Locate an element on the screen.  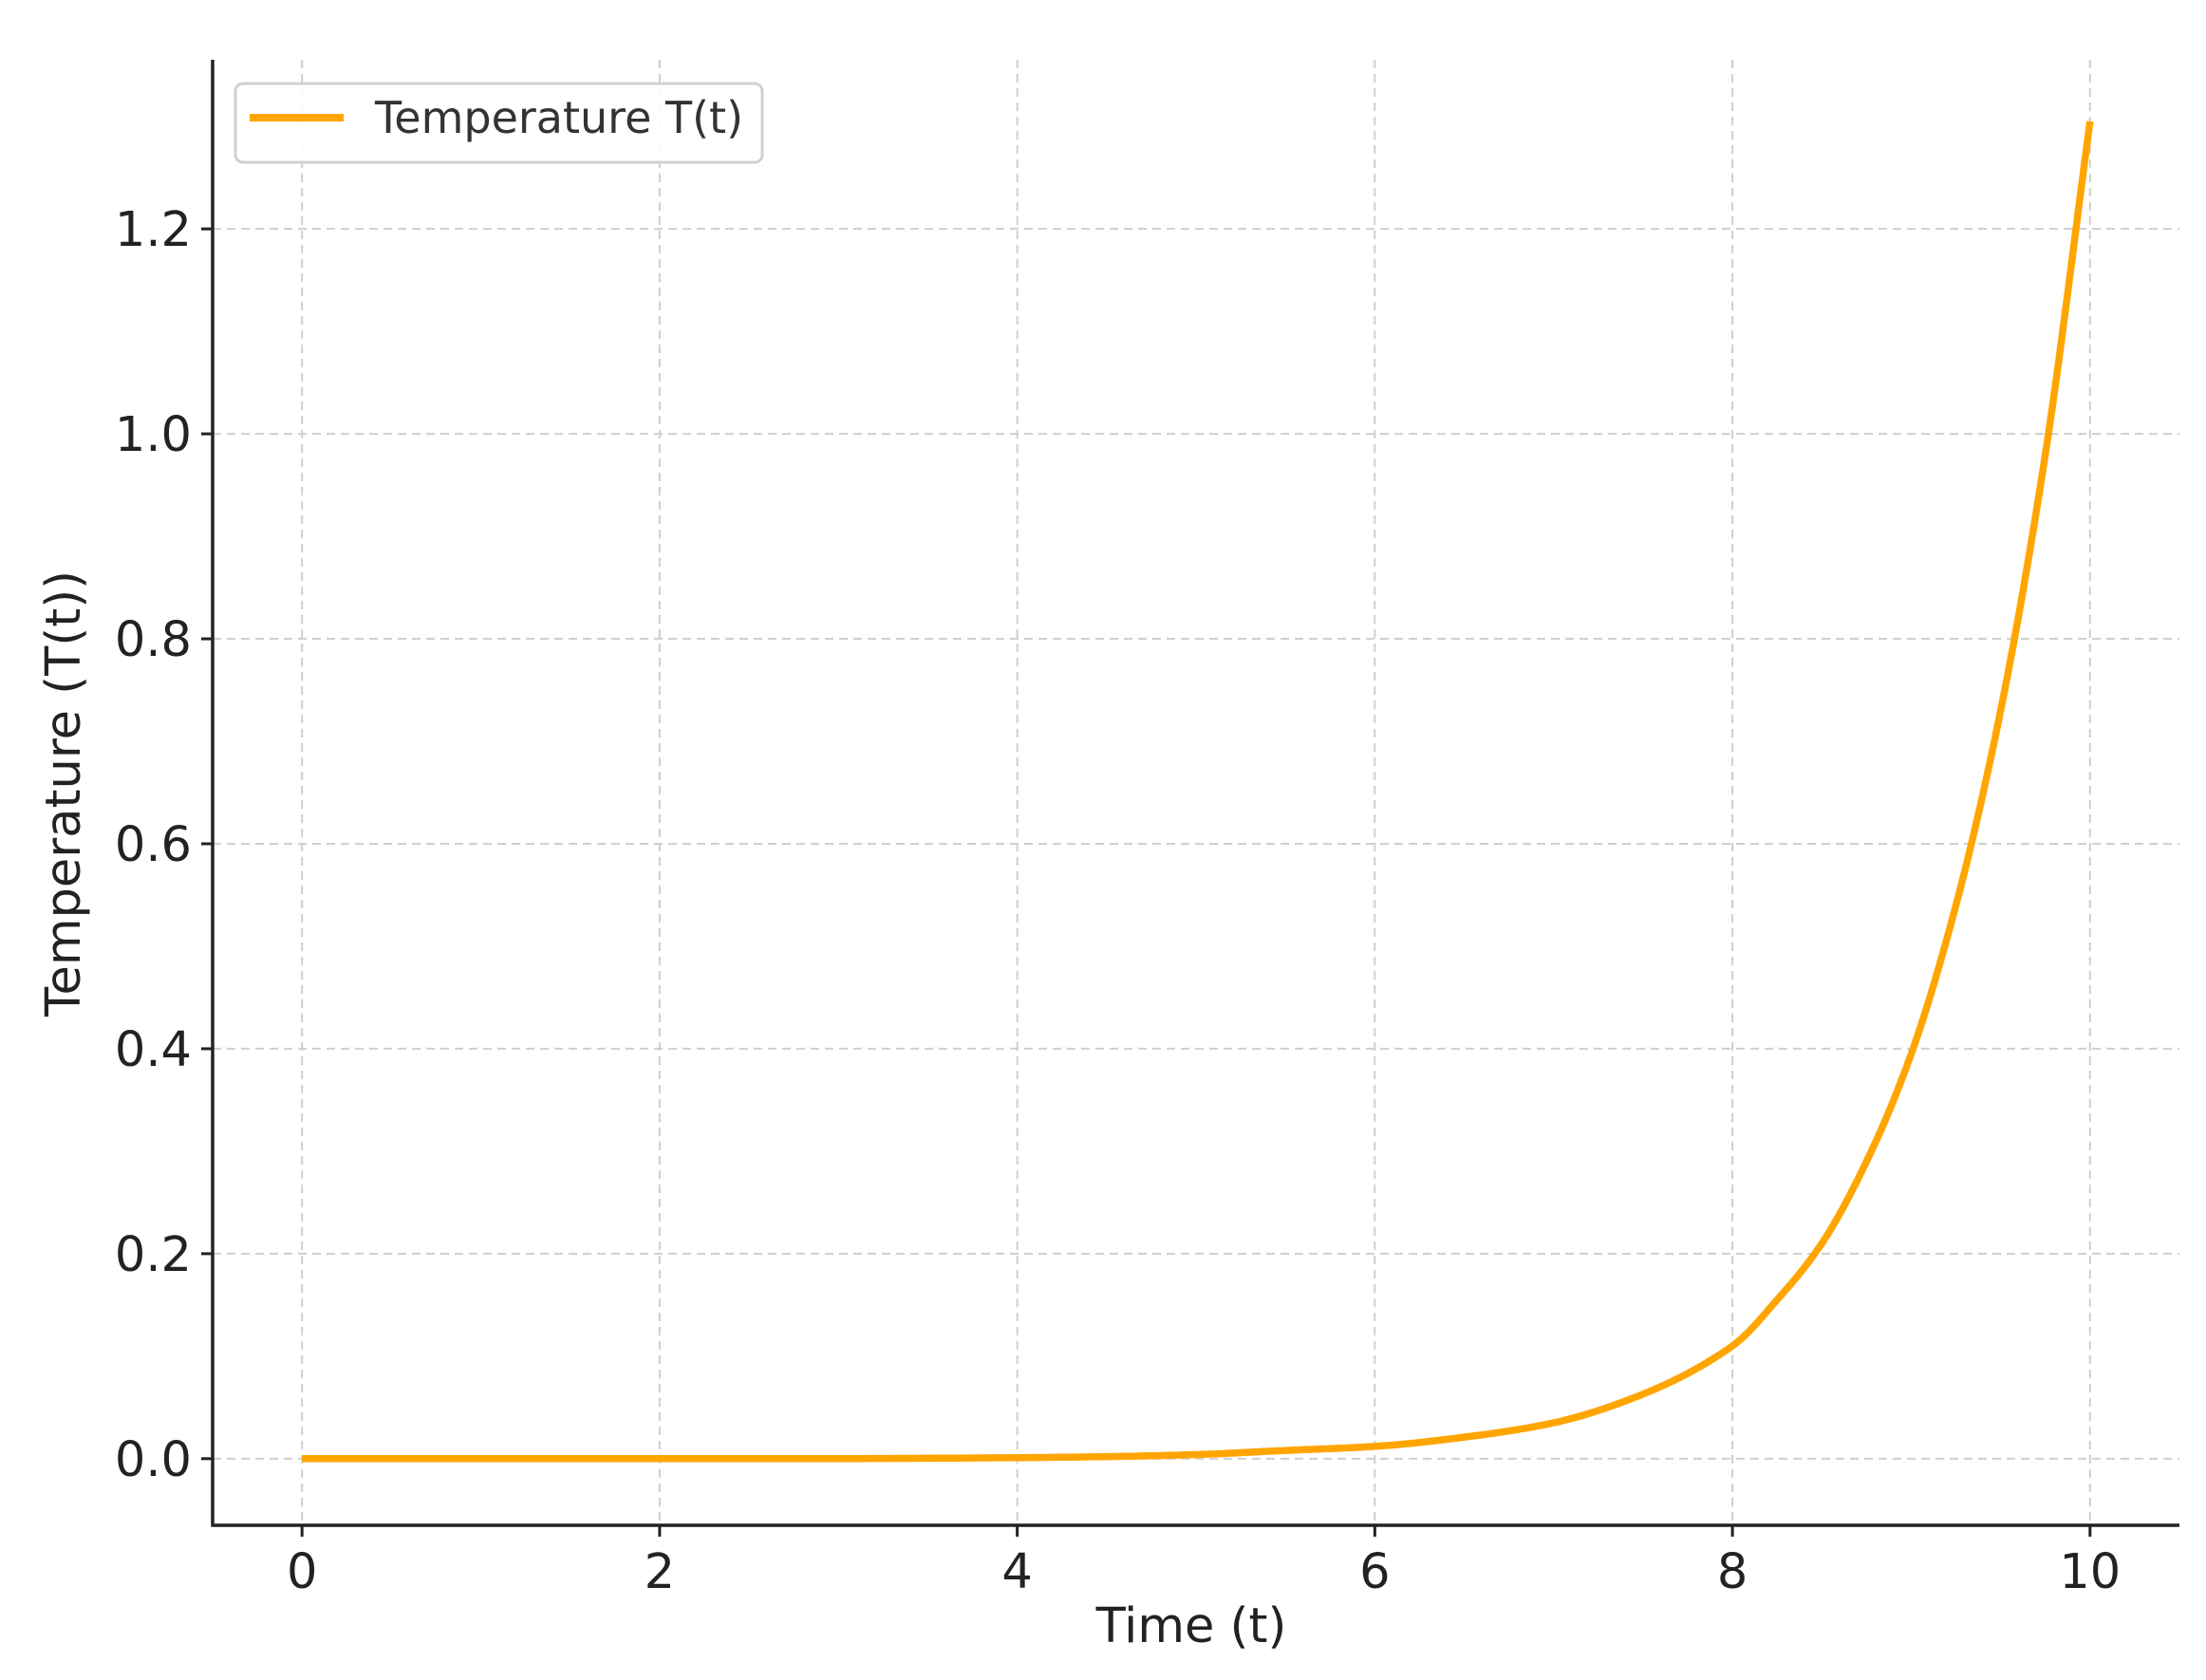
y-tick-label: 0.0 is located at coordinates (154, 1460).